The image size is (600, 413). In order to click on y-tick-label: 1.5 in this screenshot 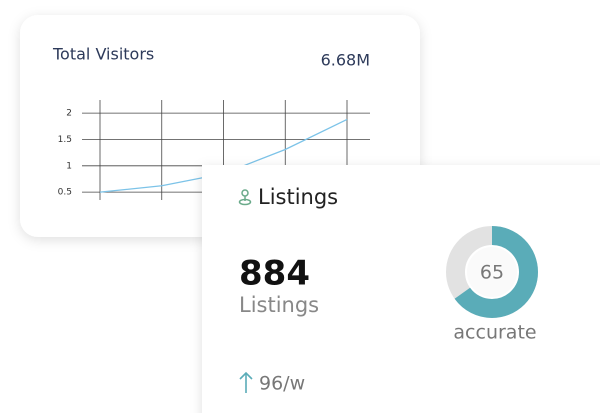, I will do `click(65, 140)`.